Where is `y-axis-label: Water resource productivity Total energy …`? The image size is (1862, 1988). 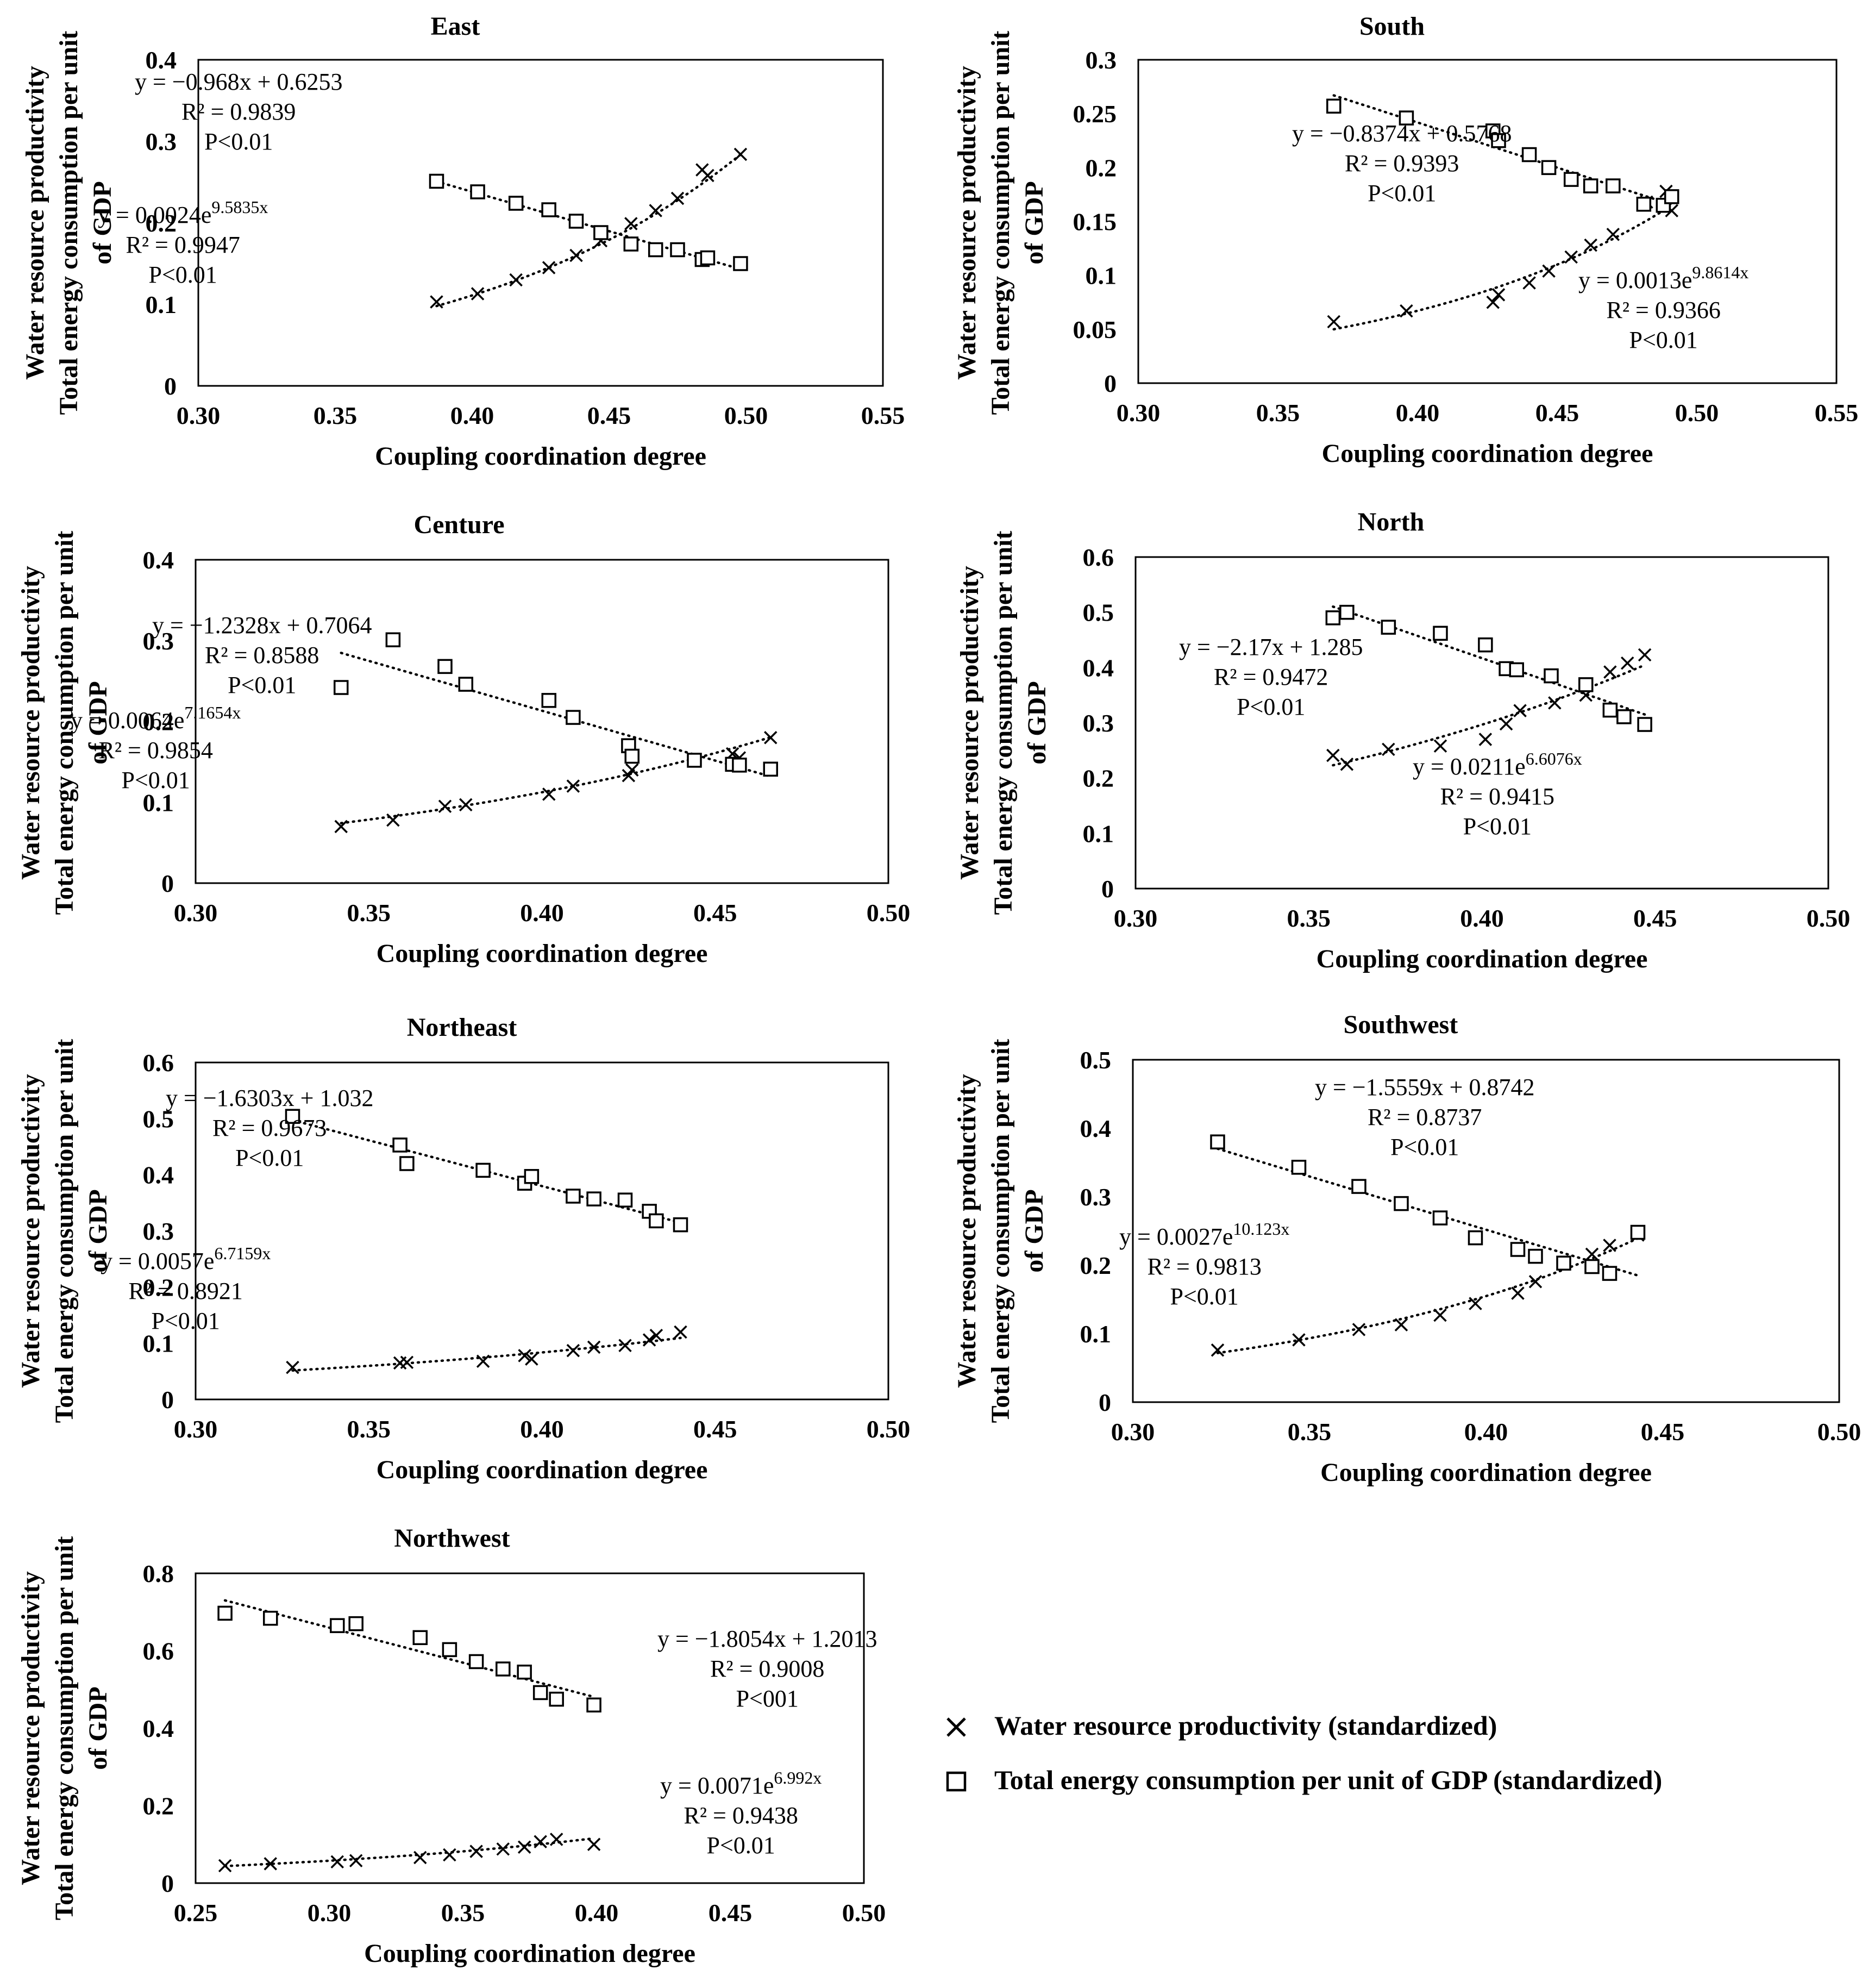 y-axis-label: Water resource productivity Total energy … is located at coordinates (1000, 1231).